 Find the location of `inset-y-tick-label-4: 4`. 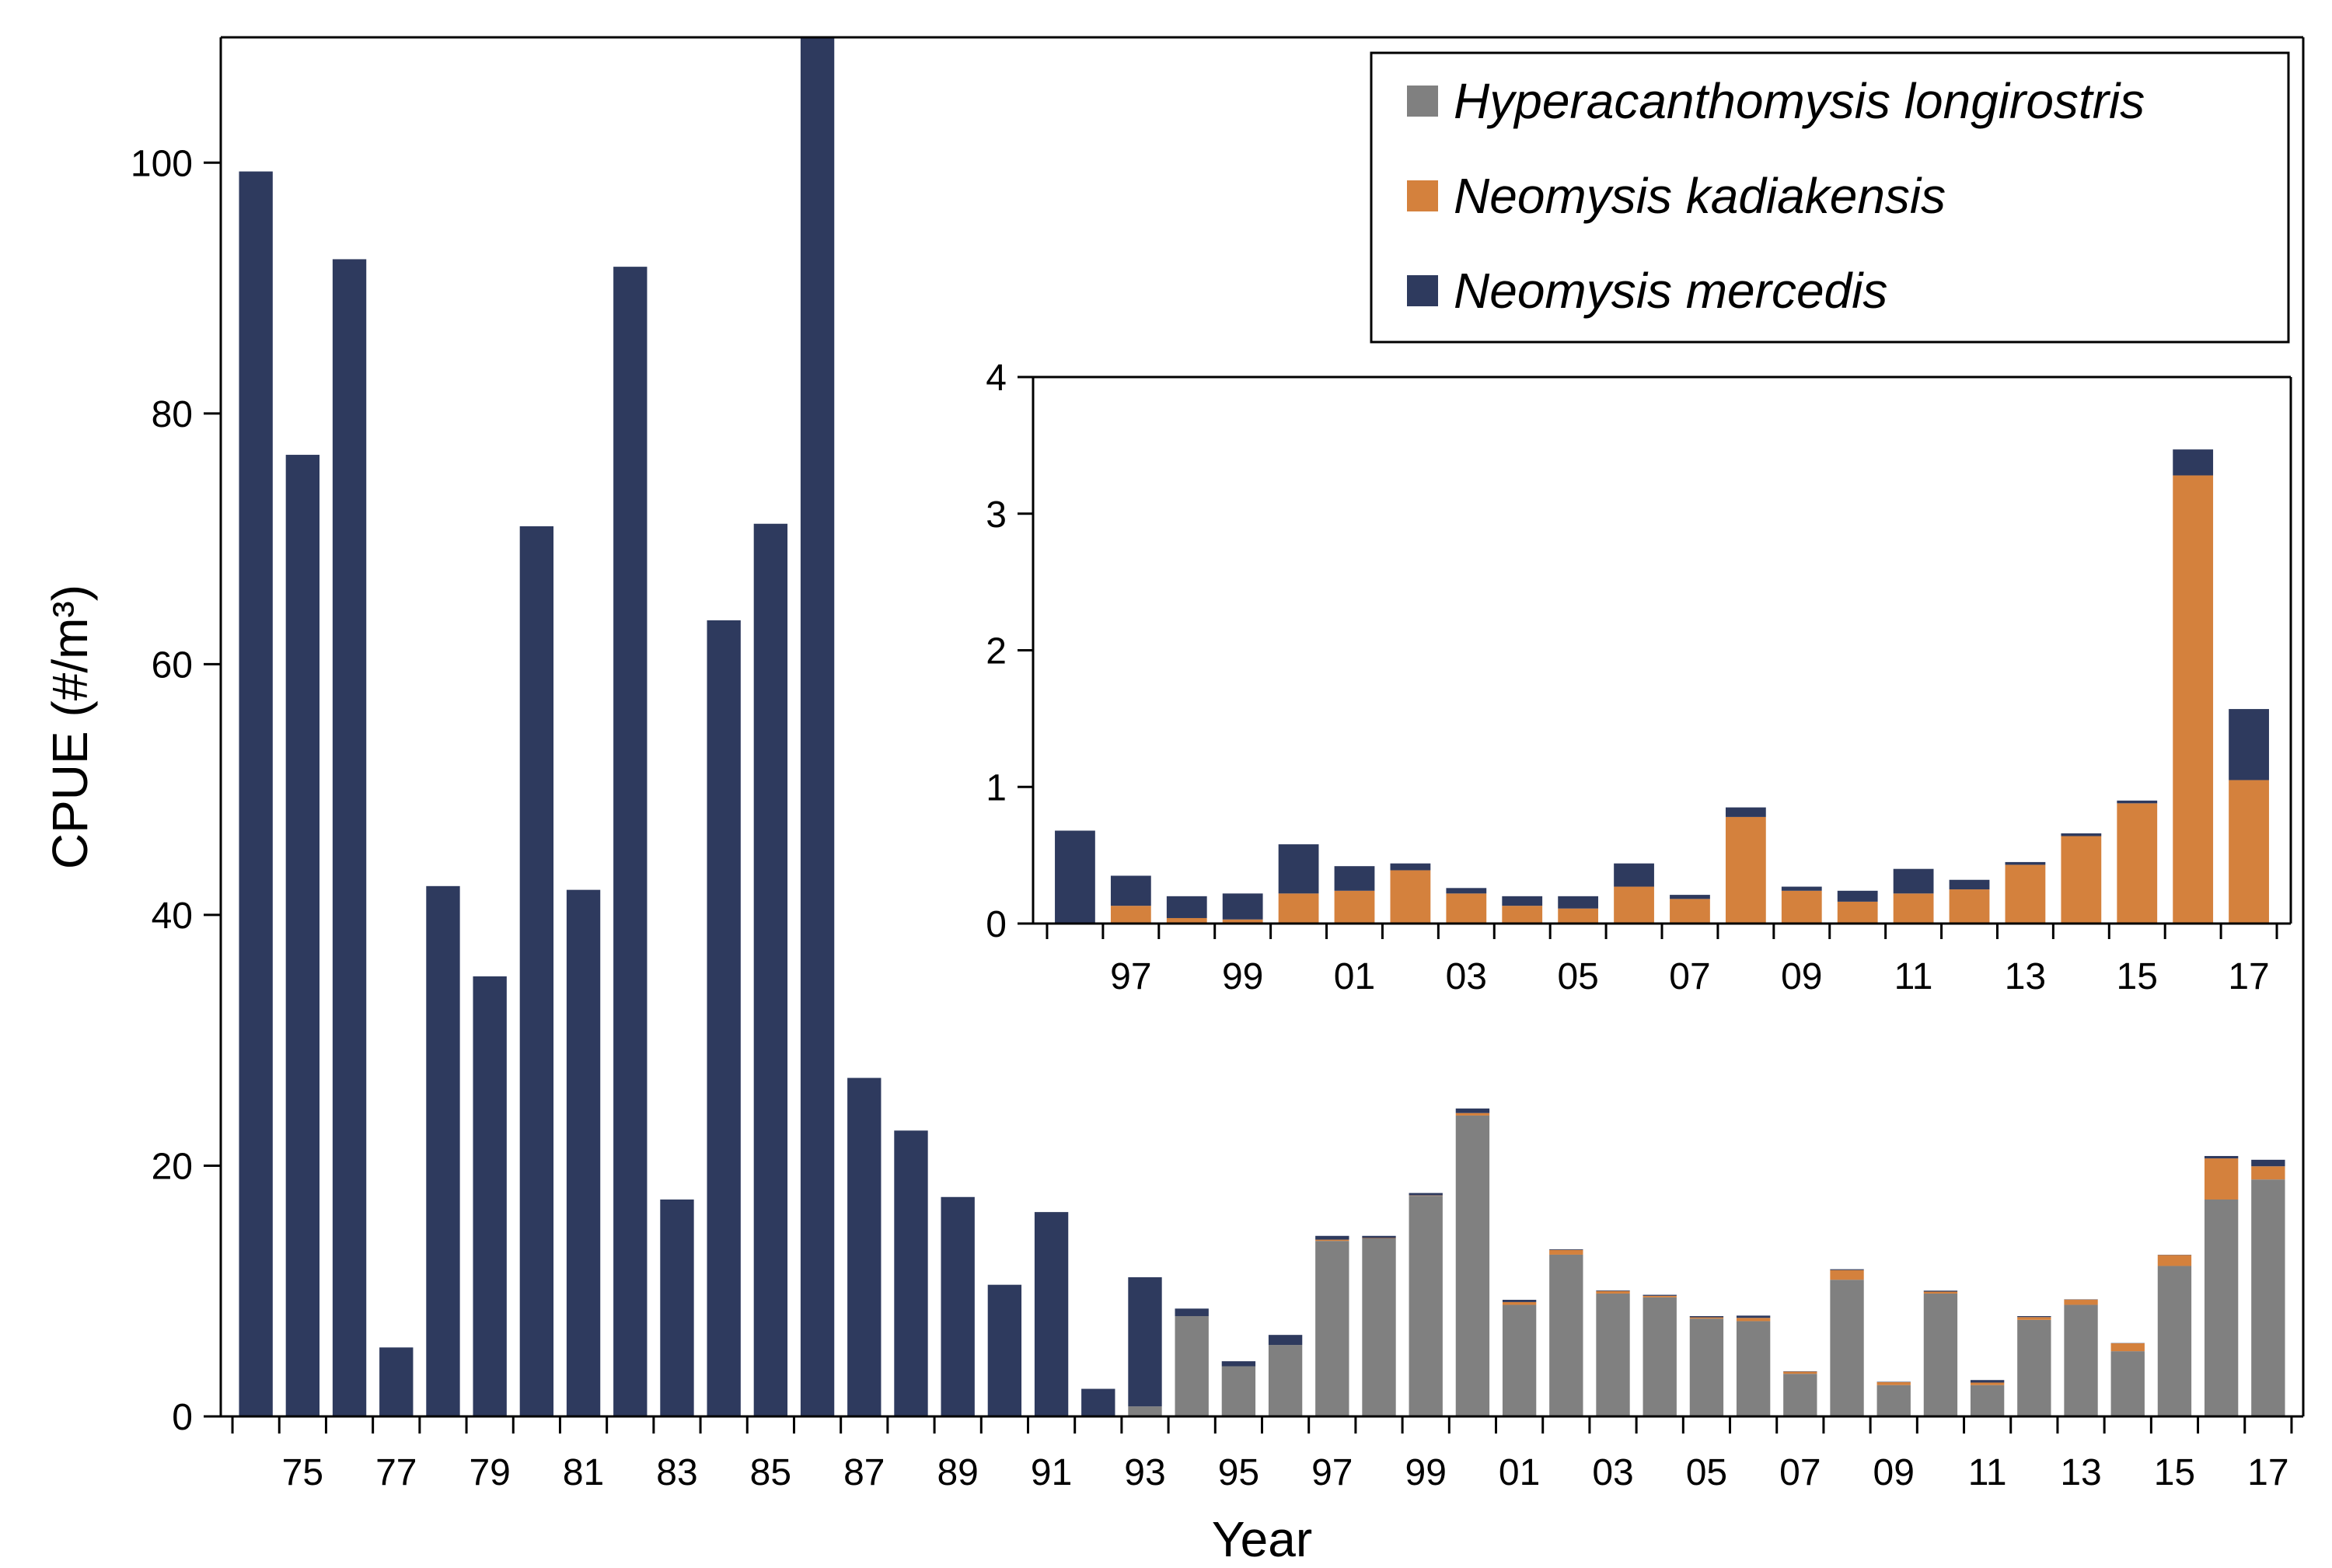

inset-y-tick-label-4: 4 is located at coordinates (997, 378).